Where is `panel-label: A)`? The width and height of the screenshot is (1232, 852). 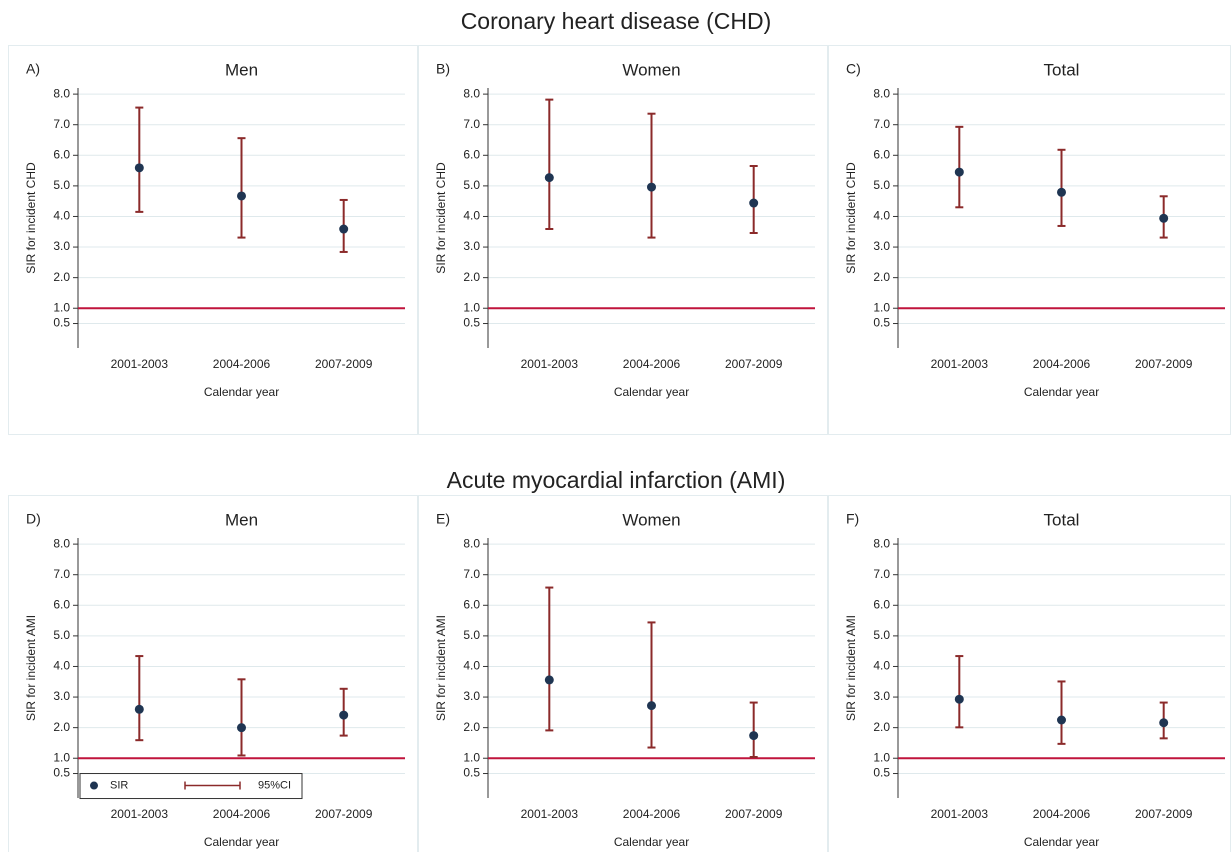 panel-label: A) is located at coordinates (33, 69).